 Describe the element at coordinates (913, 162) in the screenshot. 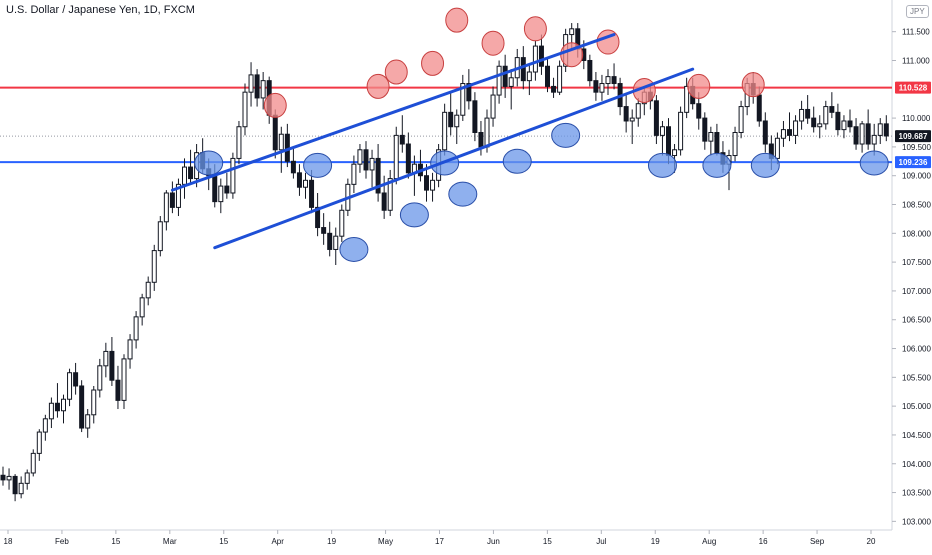

I see `support-price-tag` at that location.